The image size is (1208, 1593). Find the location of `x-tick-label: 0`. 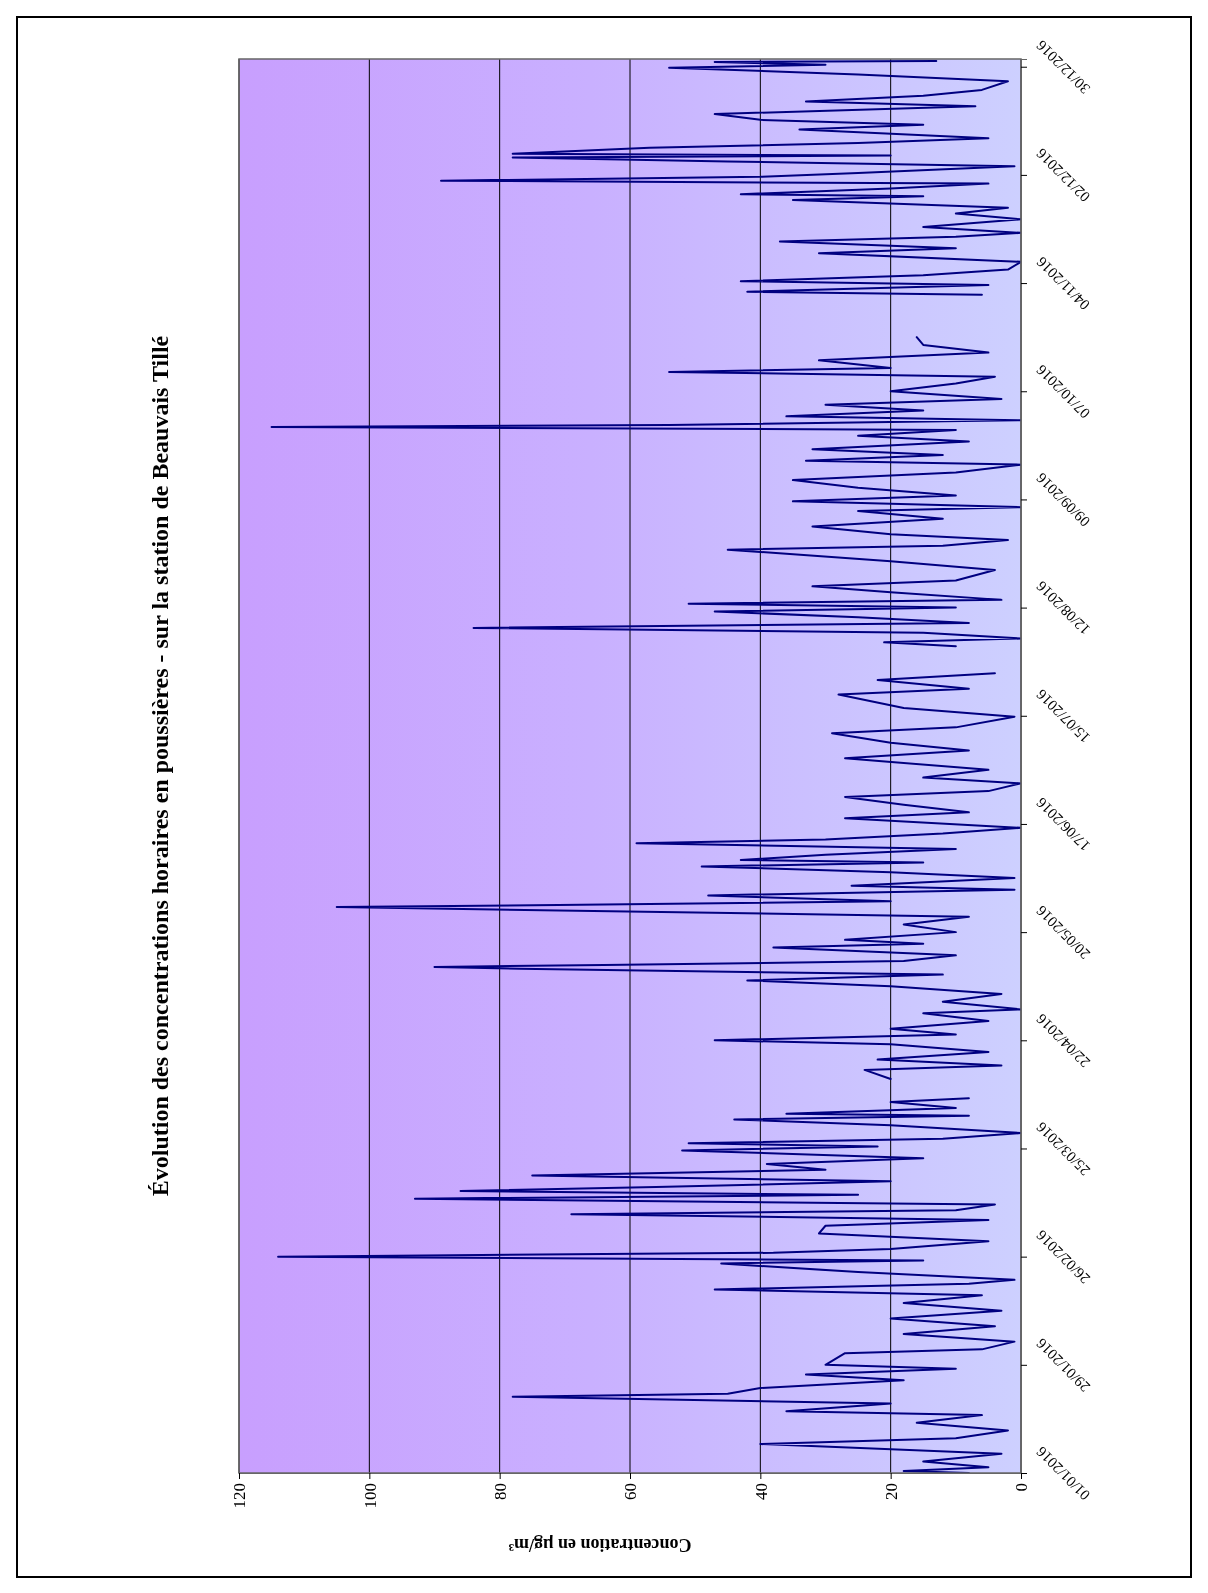

x-tick-label: 0 is located at coordinates (1022, 1487).